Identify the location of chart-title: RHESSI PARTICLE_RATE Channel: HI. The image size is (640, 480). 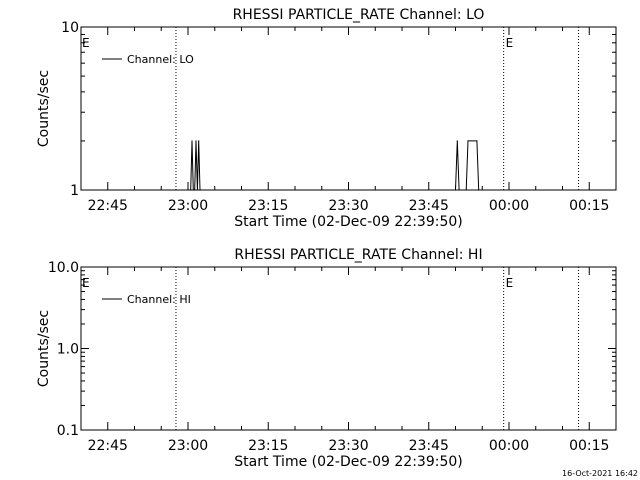
(358, 255).